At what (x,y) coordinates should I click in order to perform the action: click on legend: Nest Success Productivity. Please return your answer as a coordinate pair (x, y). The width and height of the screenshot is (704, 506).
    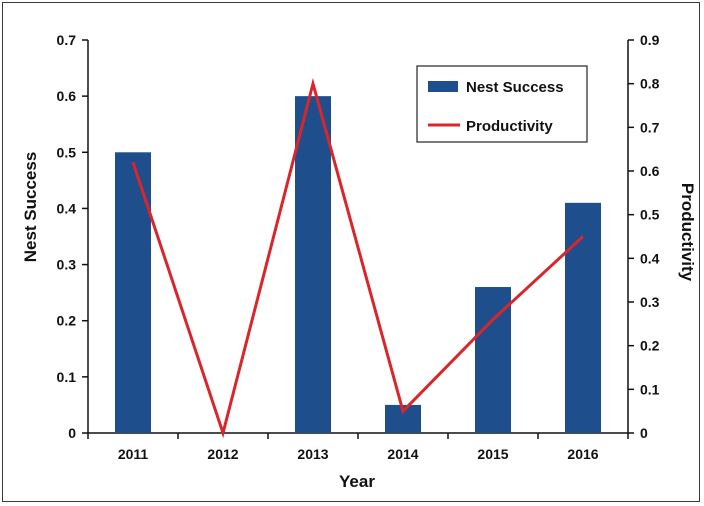
    Looking at the image, I should click on (502, 104).